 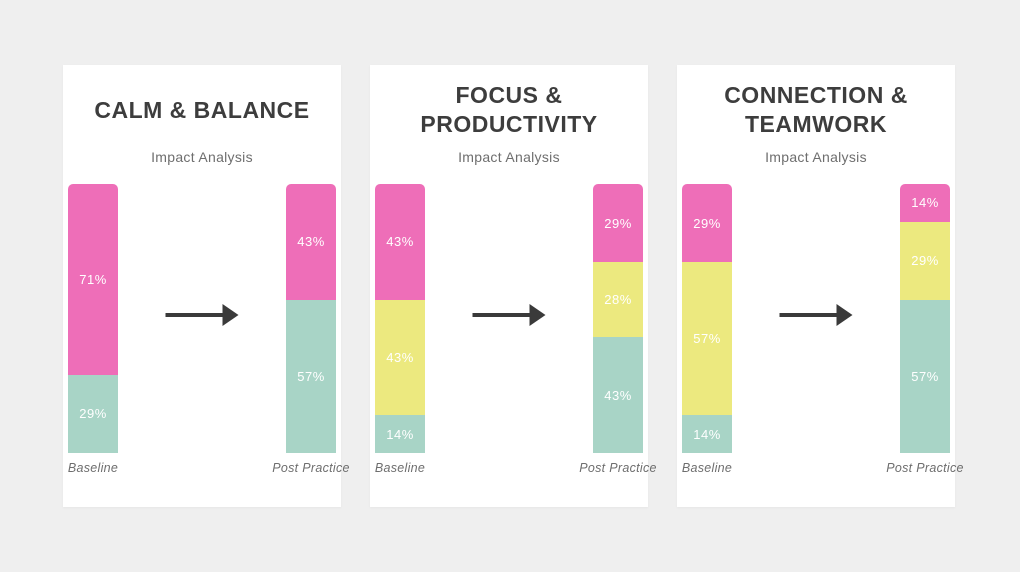 I want to click on bar-segment-pink: 71%, so click(x=93, y=279).